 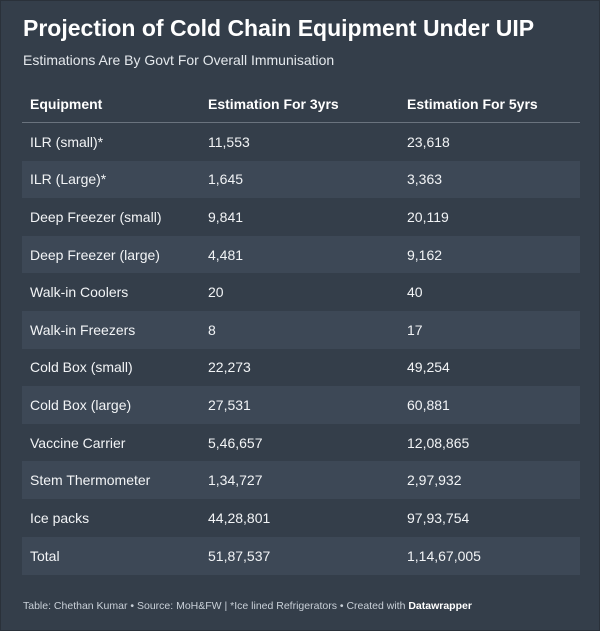 I want to click on cell-3yrs: 4,481, so click(x=299, y=254).